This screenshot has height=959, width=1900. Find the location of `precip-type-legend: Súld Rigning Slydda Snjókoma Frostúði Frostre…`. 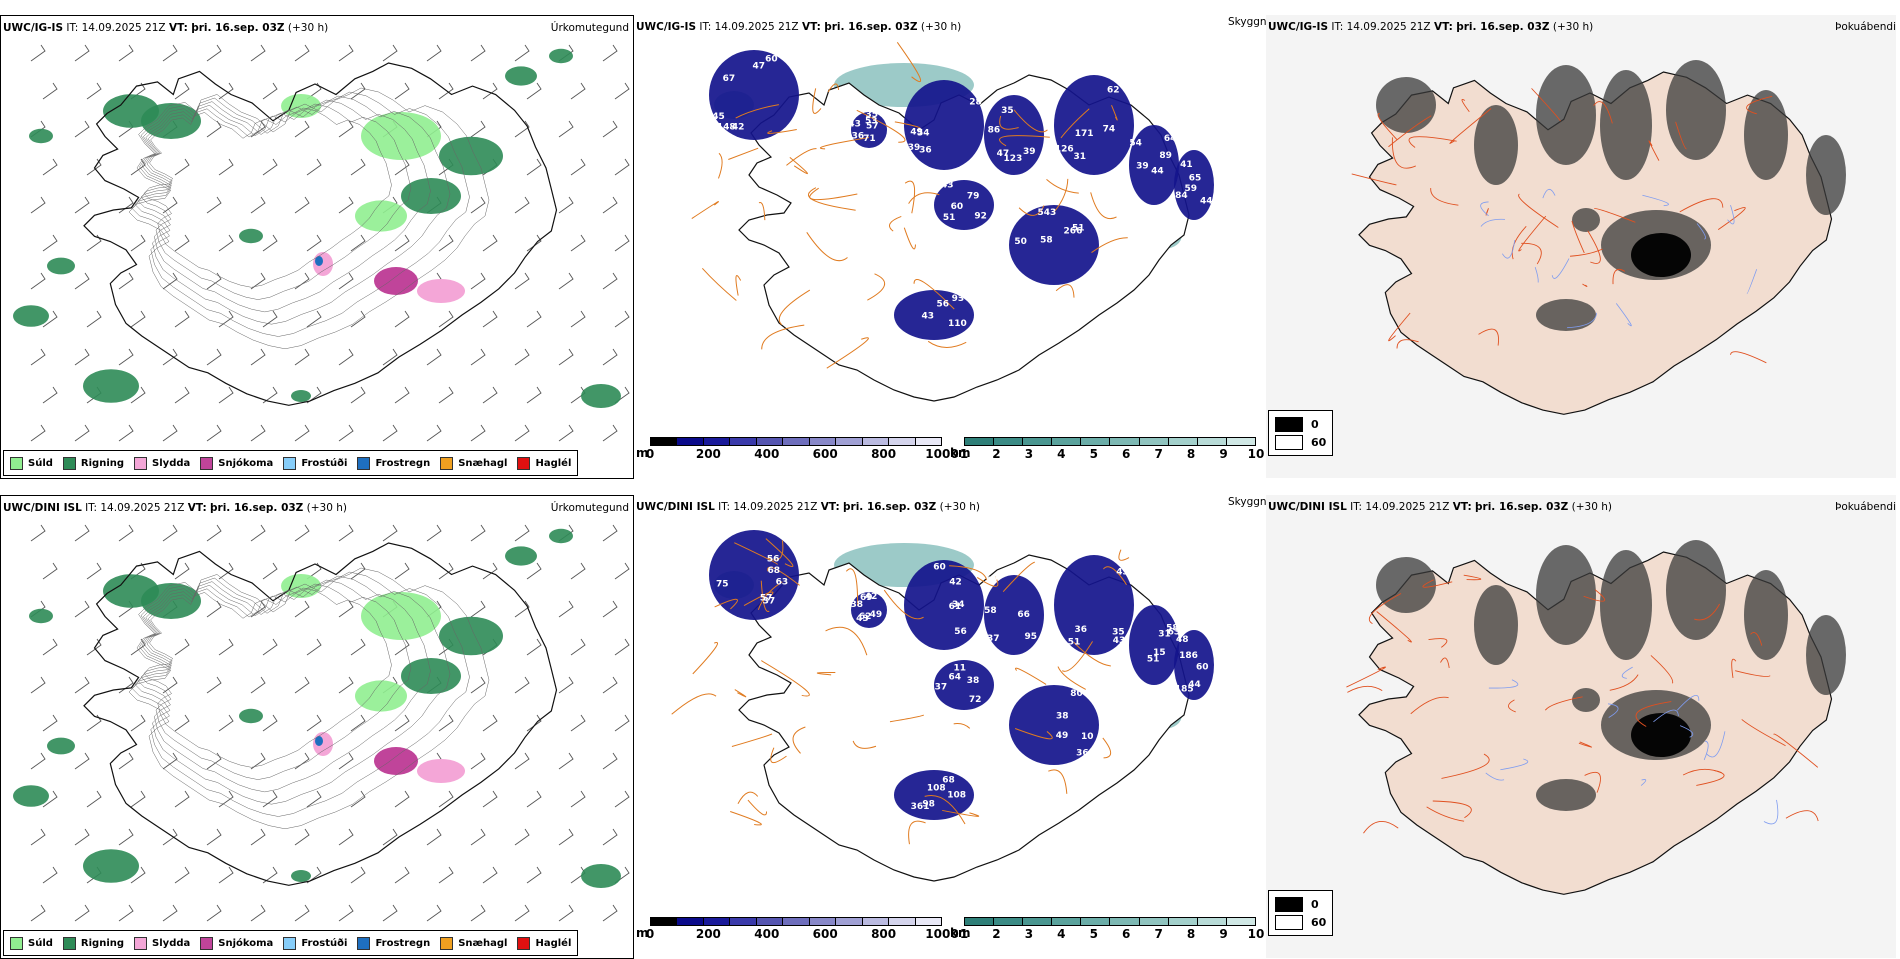

precip-type-legend: Súld Rigning Slydda Snjókoma Frostúði Frostre… is located at coordinates (291, 463).